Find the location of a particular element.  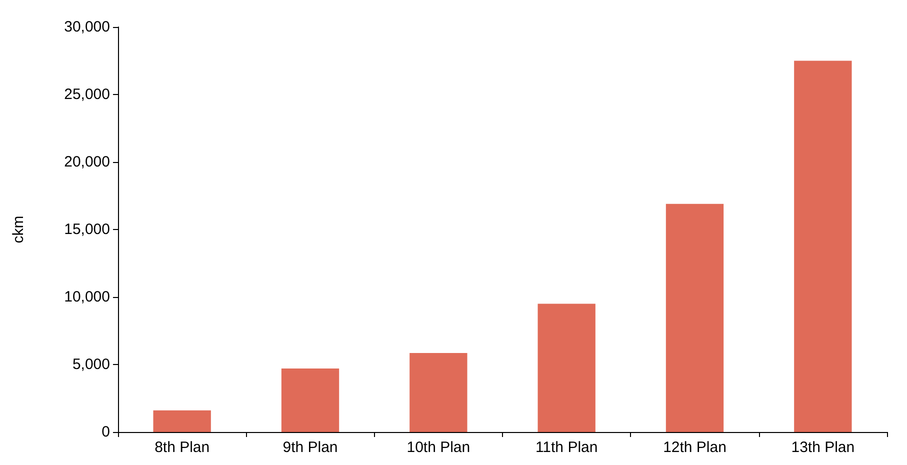

x-tick-label: 13th Plan is located at coordinates (823, 447).